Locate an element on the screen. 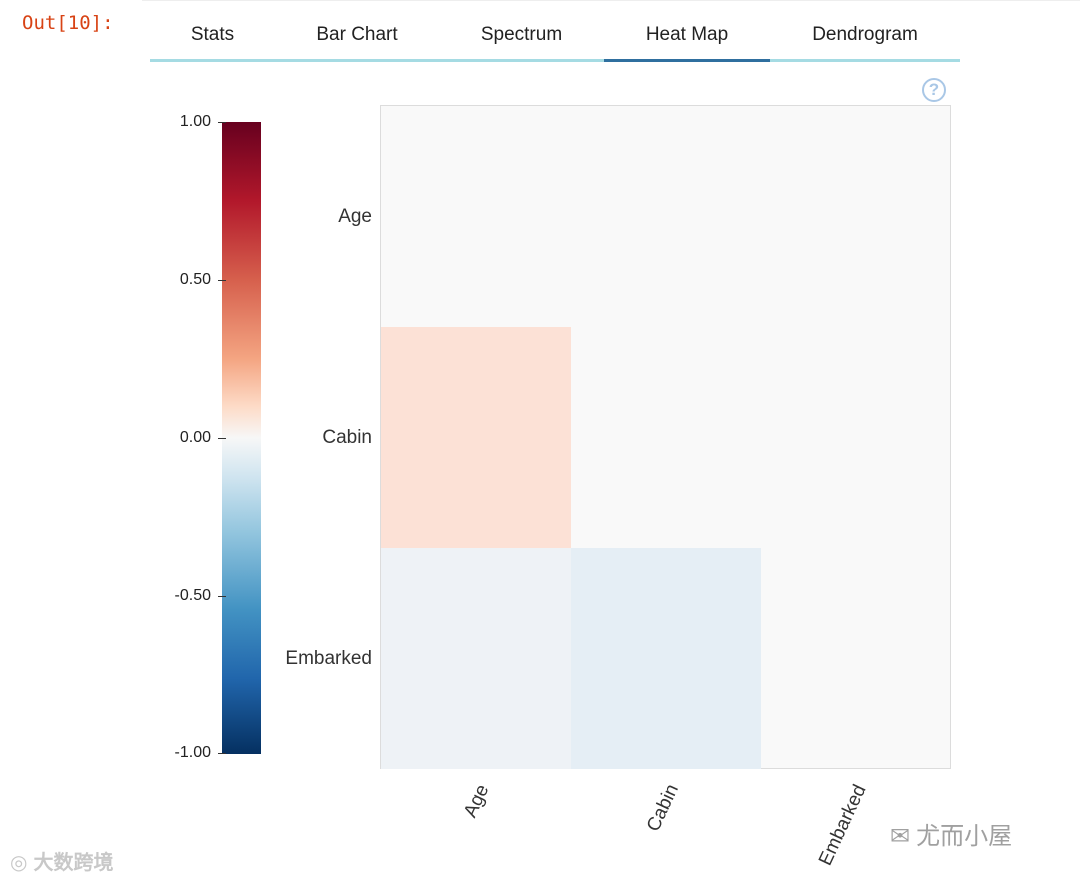  tab-spectrum: Spectrum is located at coordinates (521, 34).